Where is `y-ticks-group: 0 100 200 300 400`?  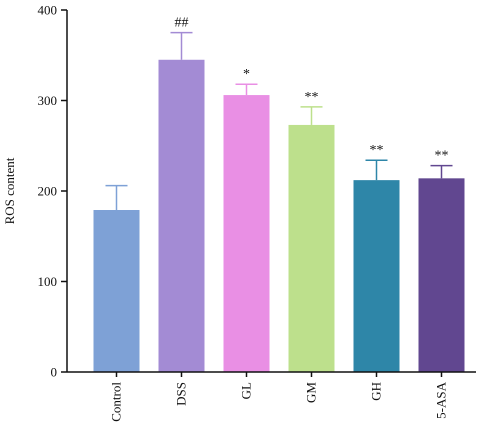 y-ticks-group: 0 100 200 300 400 is located at coordinates (52, 191).